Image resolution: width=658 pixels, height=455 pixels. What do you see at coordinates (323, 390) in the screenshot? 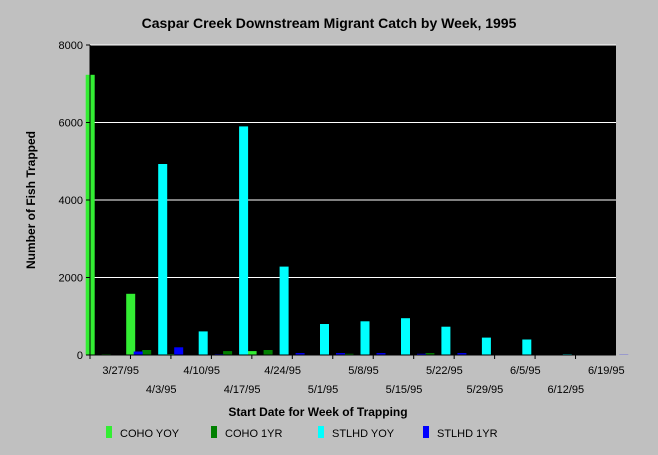
I see `x-tick-label: 5/1/95` at bounding box center [323, 390].